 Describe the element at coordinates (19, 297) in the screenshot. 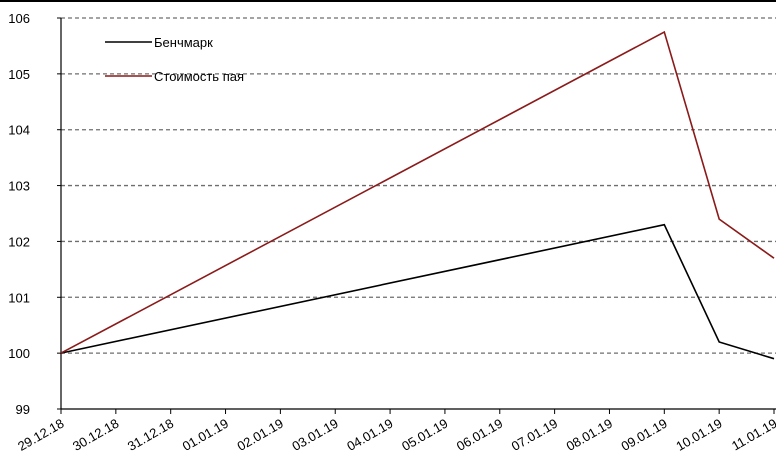

I see `y-tick-label: 101` at that location.